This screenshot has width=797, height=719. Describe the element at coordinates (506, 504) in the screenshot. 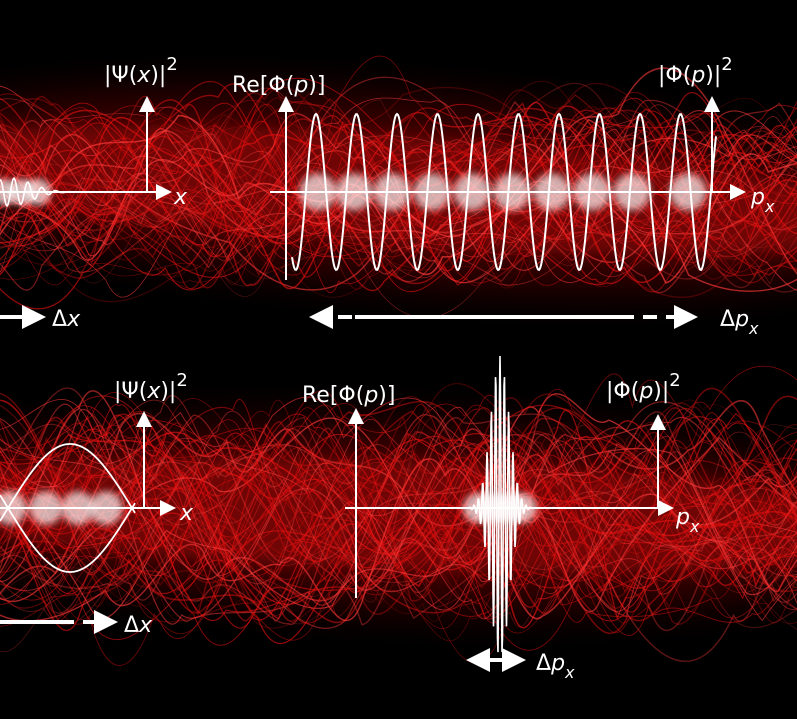

I see `bottom-re-phi-wave-curve` at that location.